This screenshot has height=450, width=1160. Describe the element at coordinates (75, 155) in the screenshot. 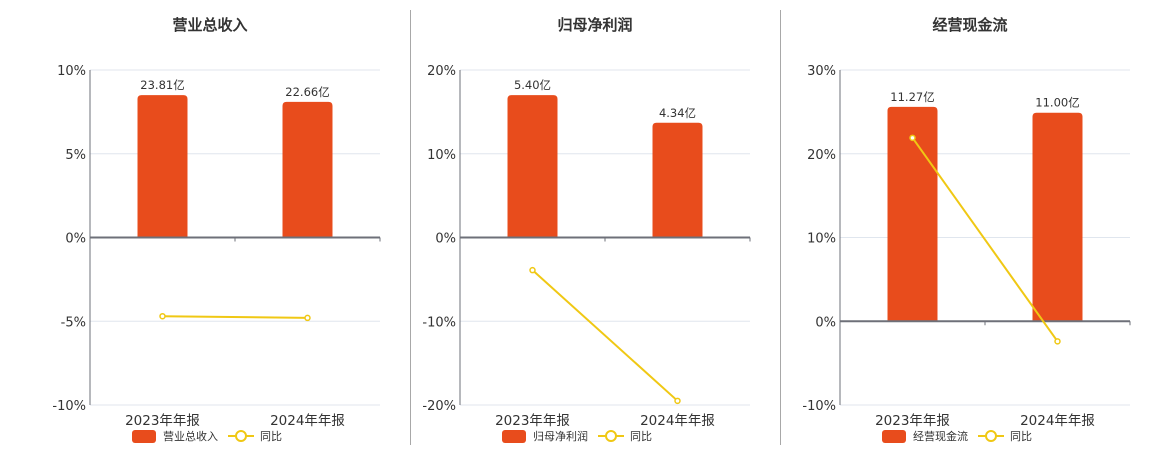

I see `y-tick-label: 5%` at that location.